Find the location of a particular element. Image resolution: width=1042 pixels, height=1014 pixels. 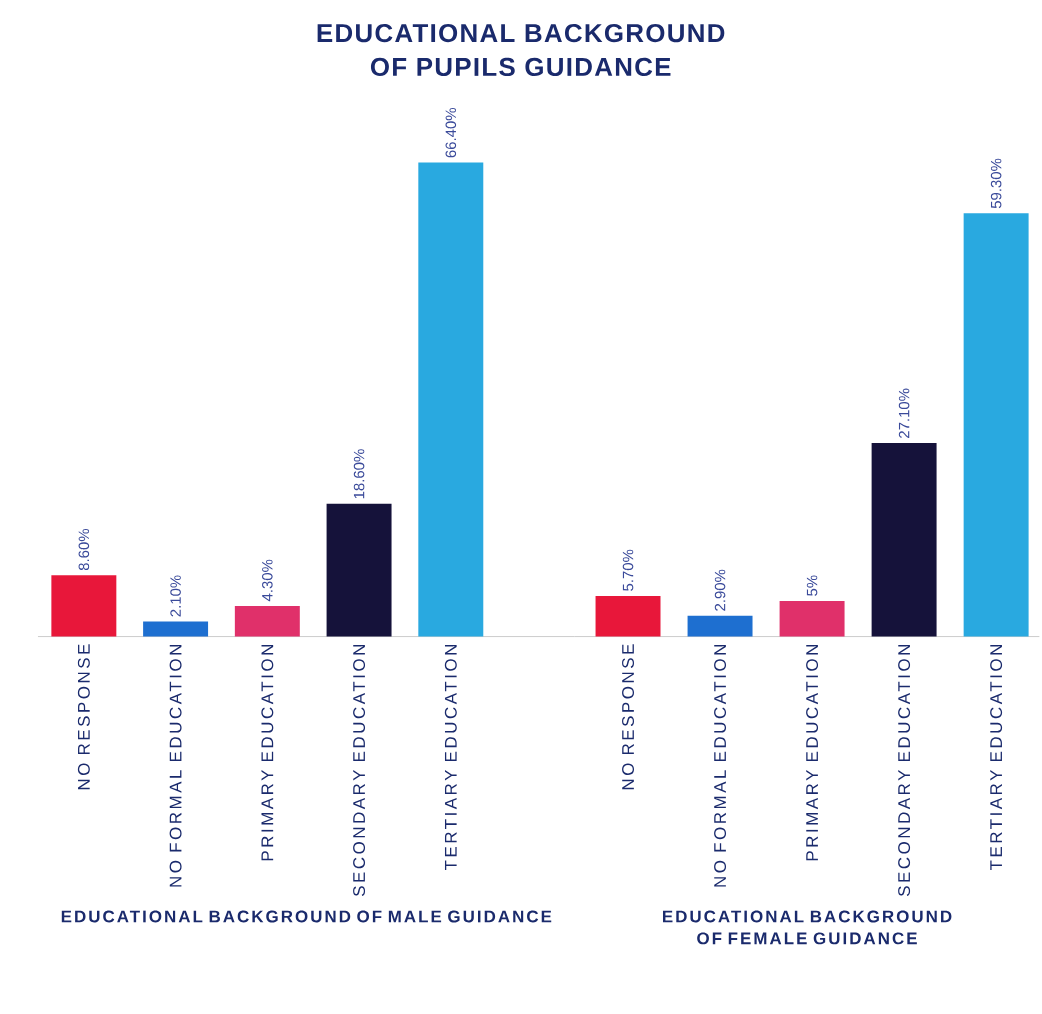

chart-title: EDUCATIONAL BACKGROUND OF PUPILS GUIDANCE is located at coordinates (521, 49).